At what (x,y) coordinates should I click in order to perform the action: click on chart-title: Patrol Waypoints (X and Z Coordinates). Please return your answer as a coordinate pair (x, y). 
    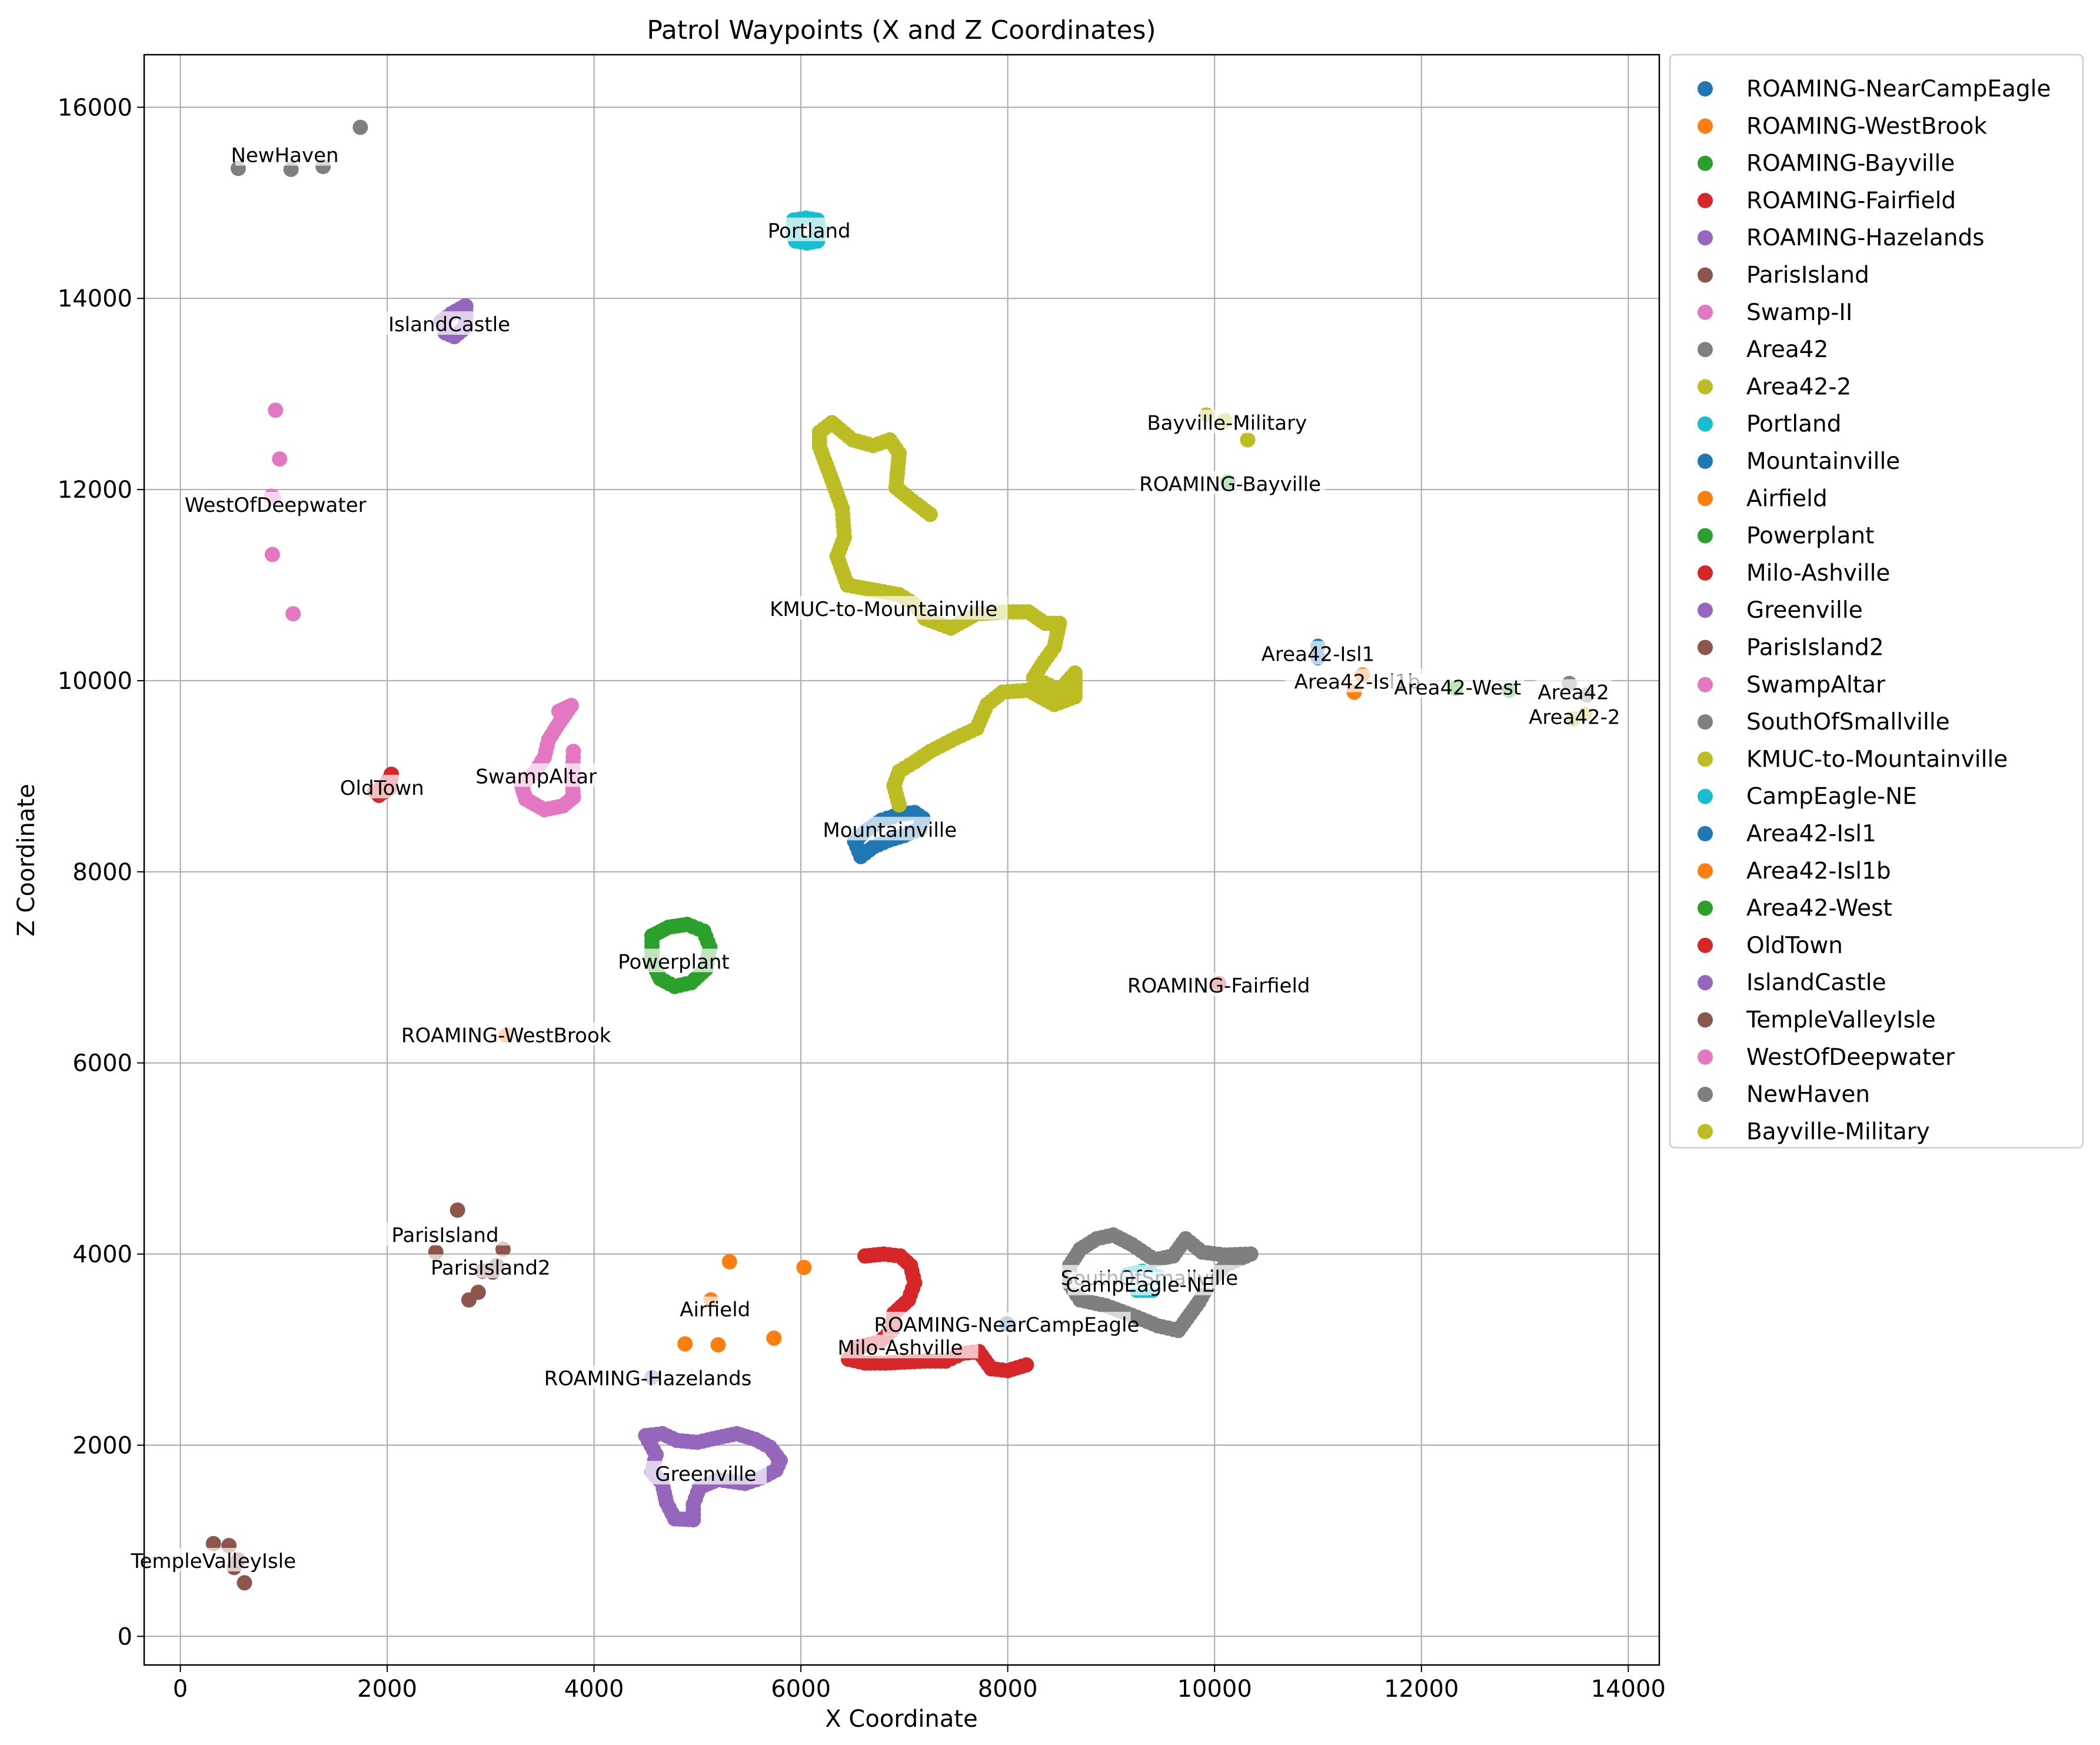
    Looking at the image, I should click on (901, 30).